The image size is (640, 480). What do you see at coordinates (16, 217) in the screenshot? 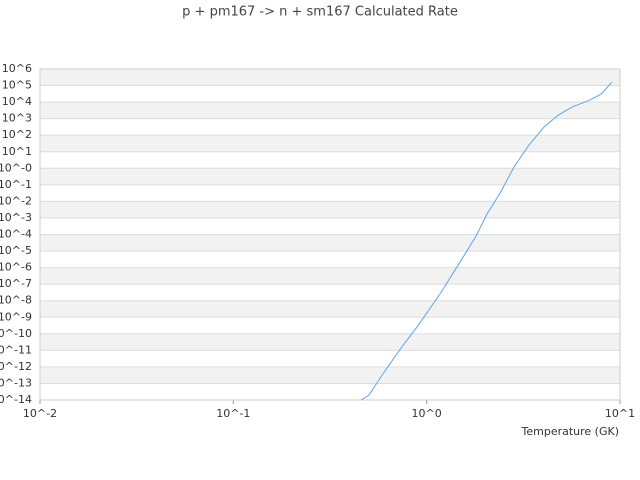
I see `y-tick-label: 10^-3` at bounding box center [16, 217].